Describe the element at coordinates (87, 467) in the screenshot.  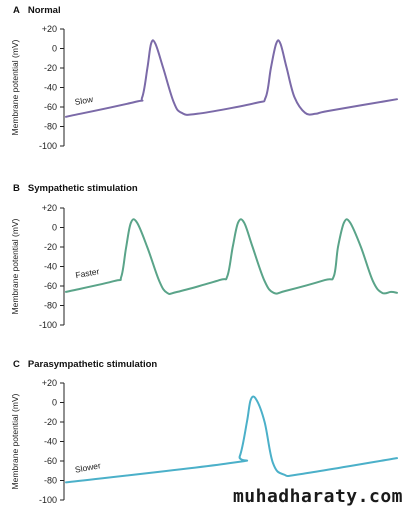
I see `annotation-label: Slower` at that location.